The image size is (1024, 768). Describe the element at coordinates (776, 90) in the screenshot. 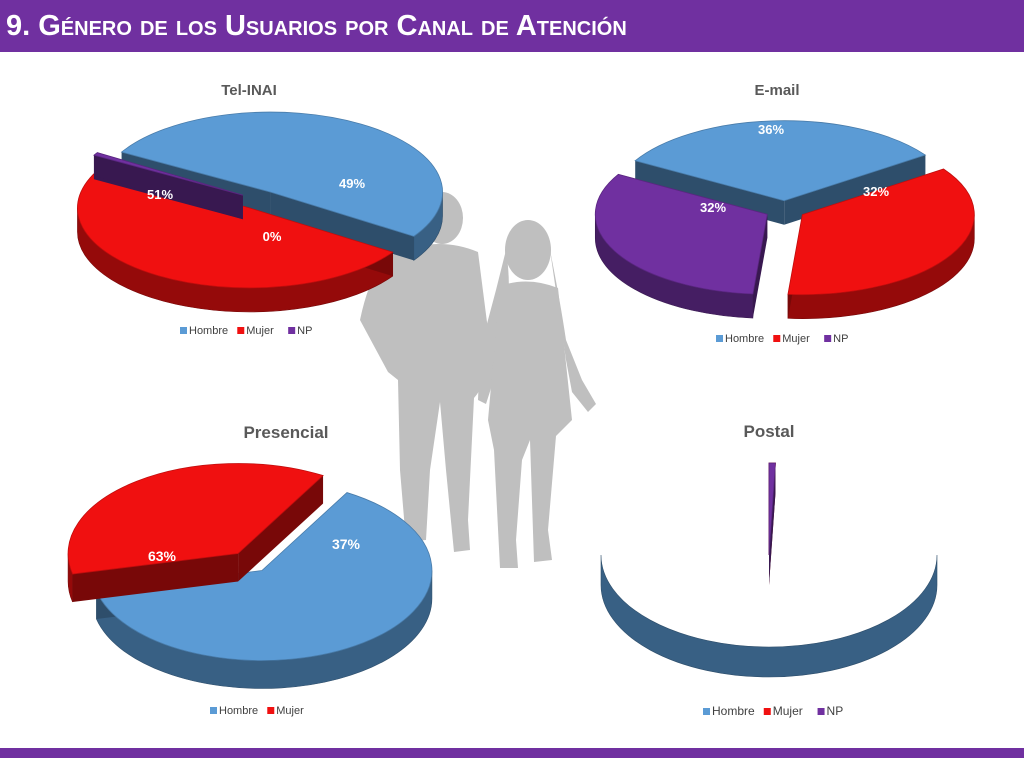

I see `chart-title: E-mail` at that location.